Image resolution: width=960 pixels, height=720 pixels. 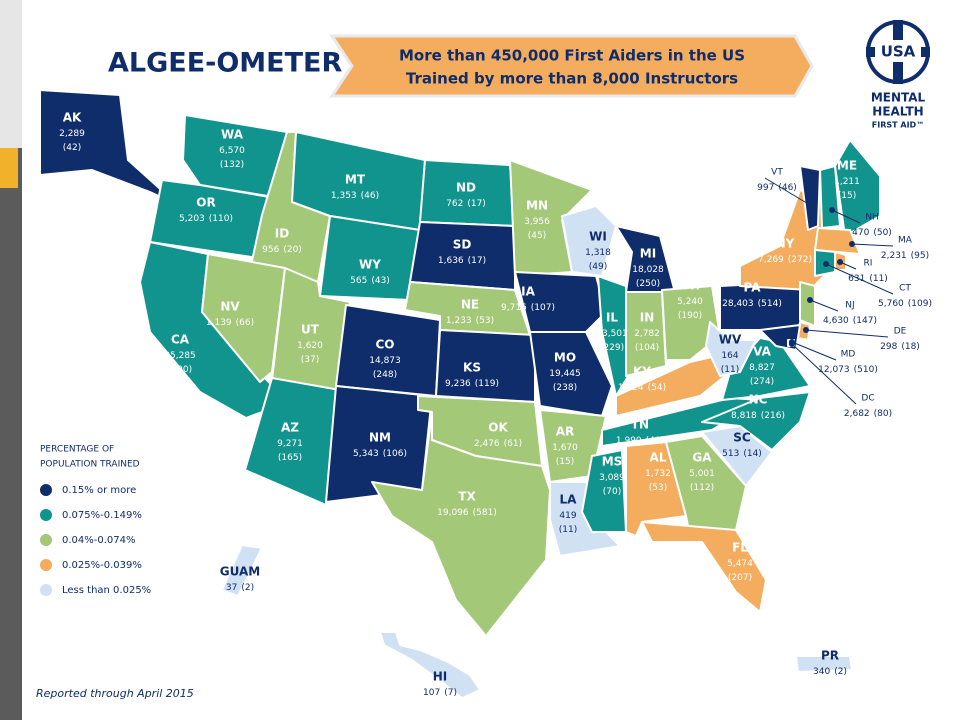 I want to click on instructor-count: (15), so click(x=847, y=196).